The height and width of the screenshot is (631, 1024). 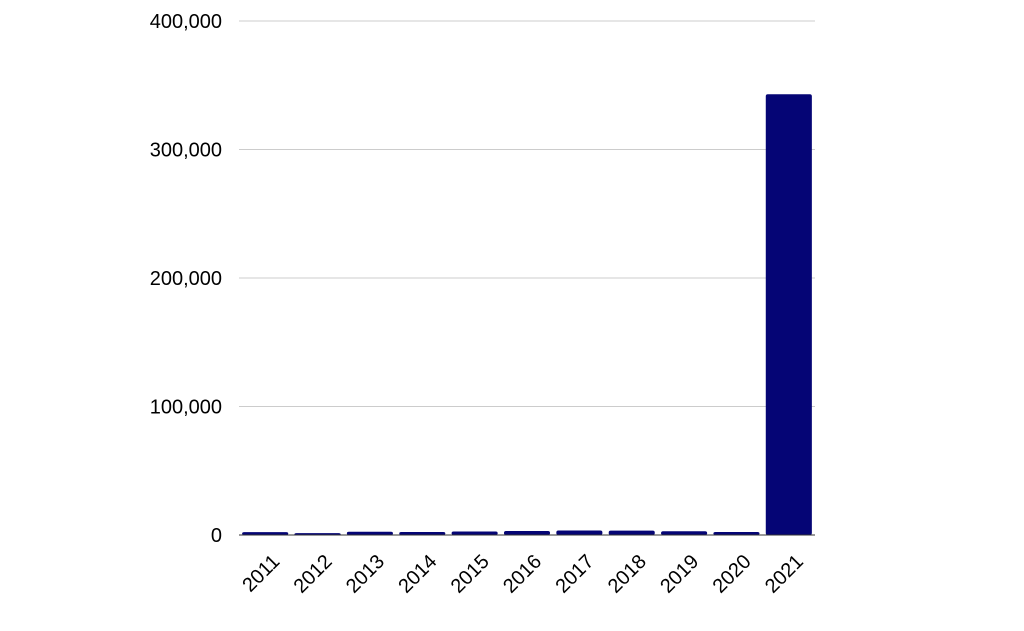 What do you see at coordinates (422, 533) in the screenshot?
I see `bar-2014` at bounding box center [422, 533].